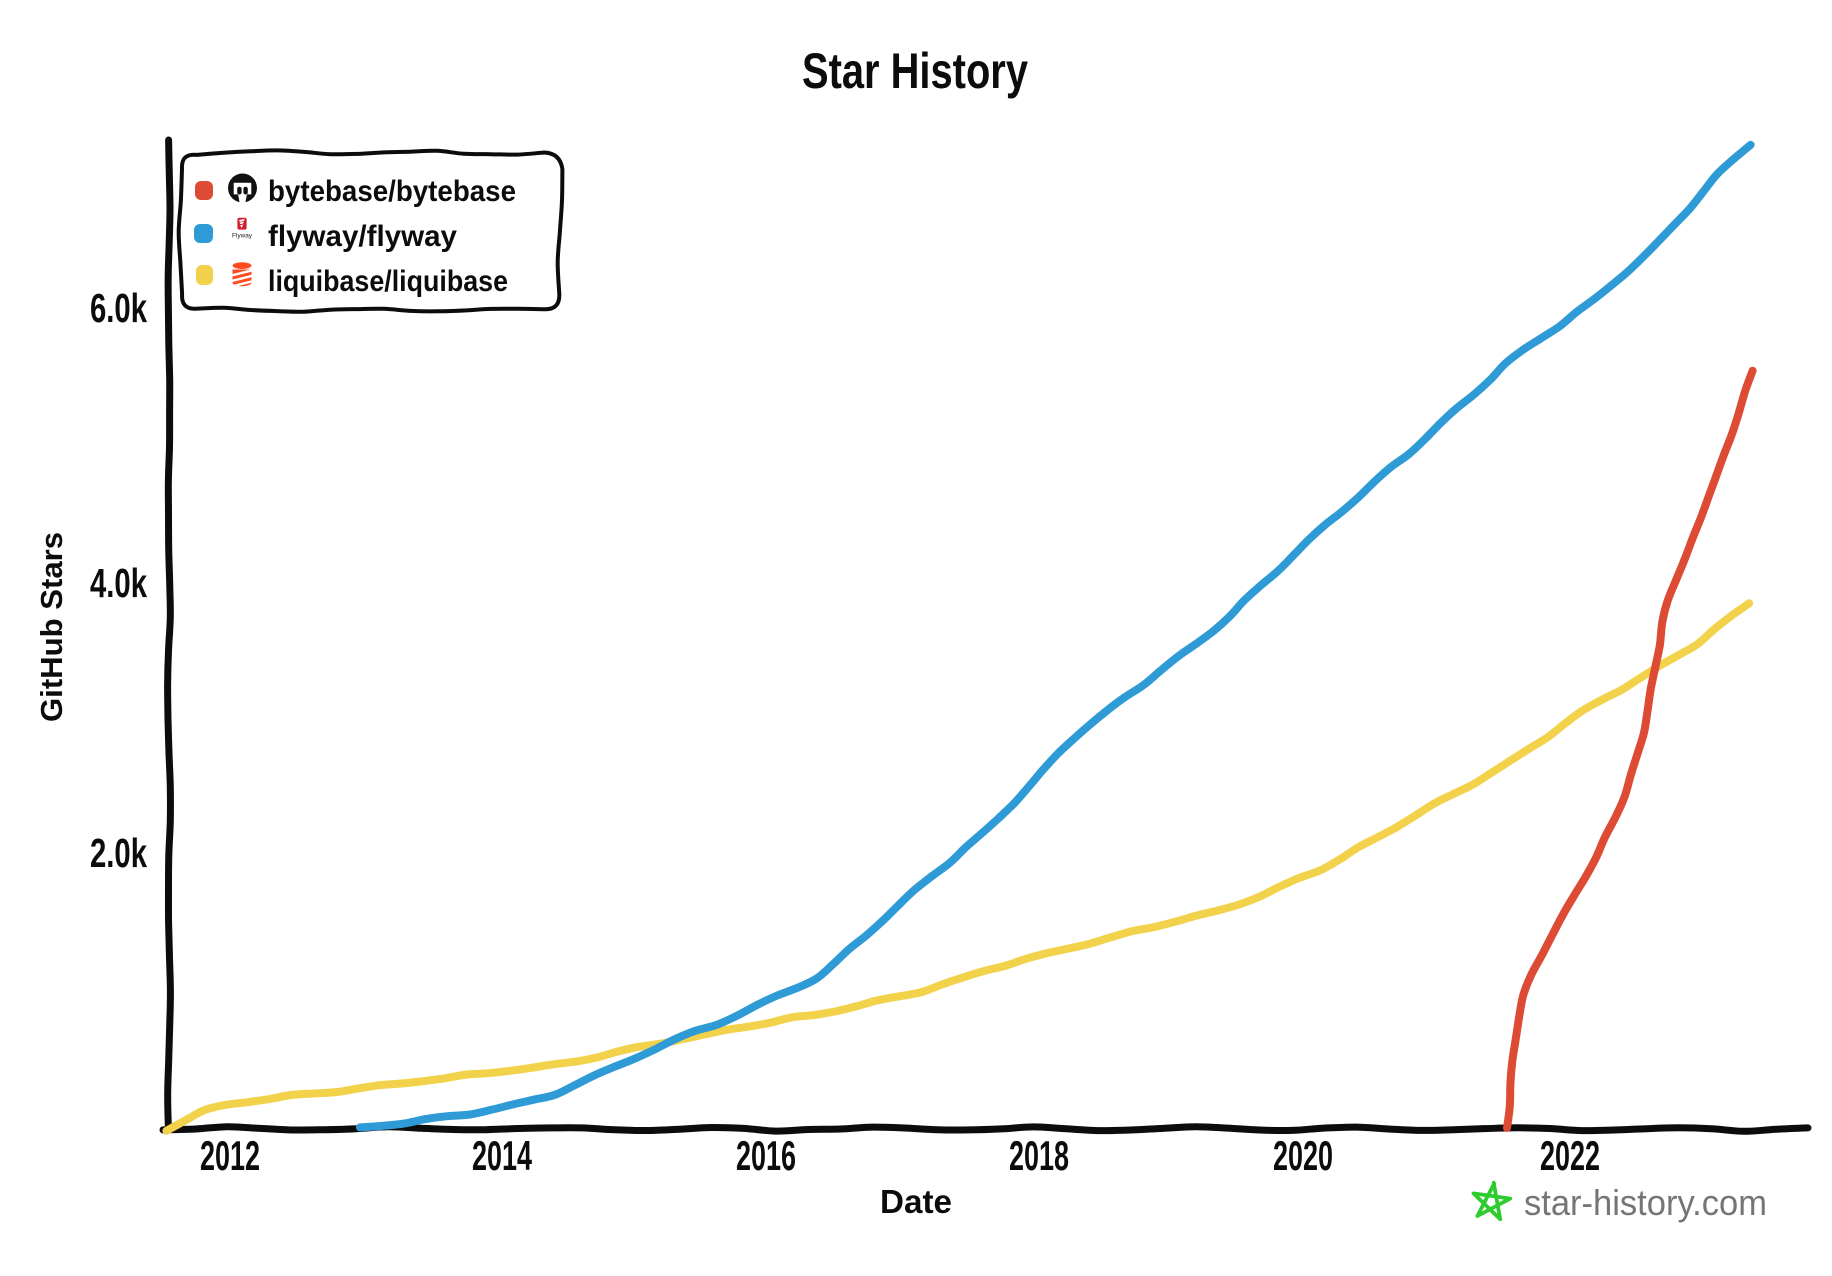 This screenshot has width=1832, height=1276. I want to click on svg-text: bytebase/bytebase, so click(392, 191).